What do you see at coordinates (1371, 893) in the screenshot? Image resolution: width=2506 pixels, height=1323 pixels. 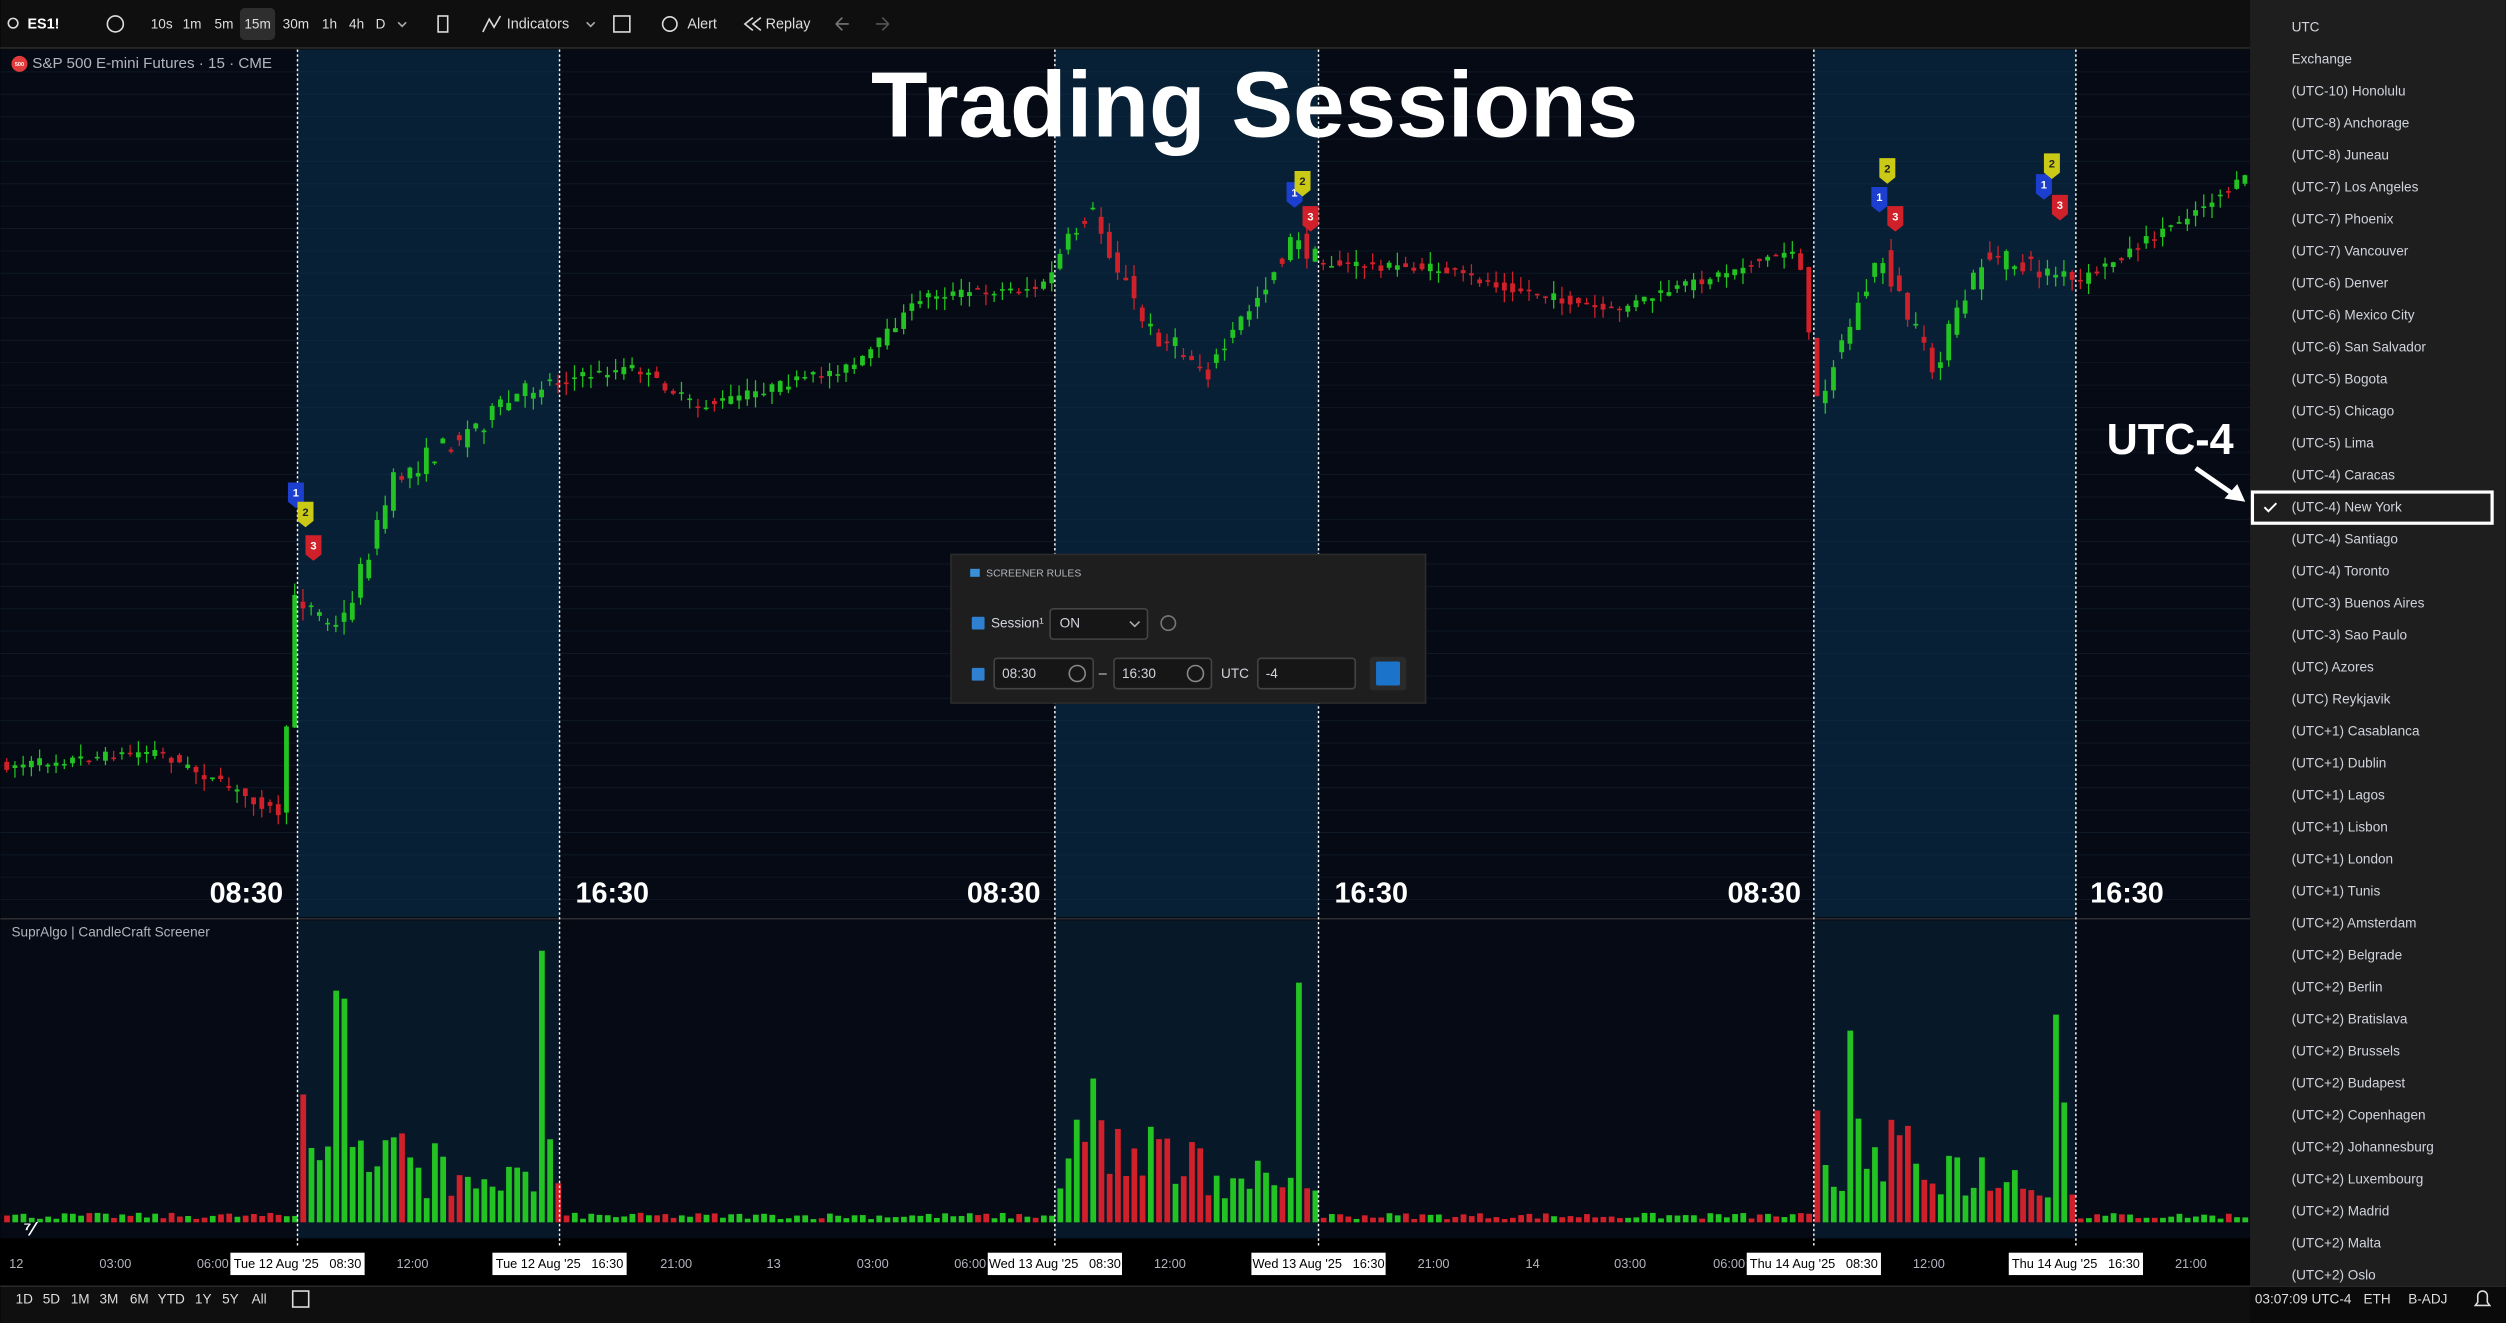 I see `session-label: 16:30` at bounding box center [1371, 893].